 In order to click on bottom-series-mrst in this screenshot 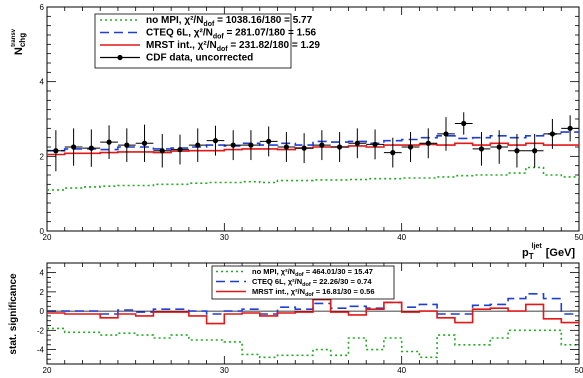, I will do `click(313, 311)`.